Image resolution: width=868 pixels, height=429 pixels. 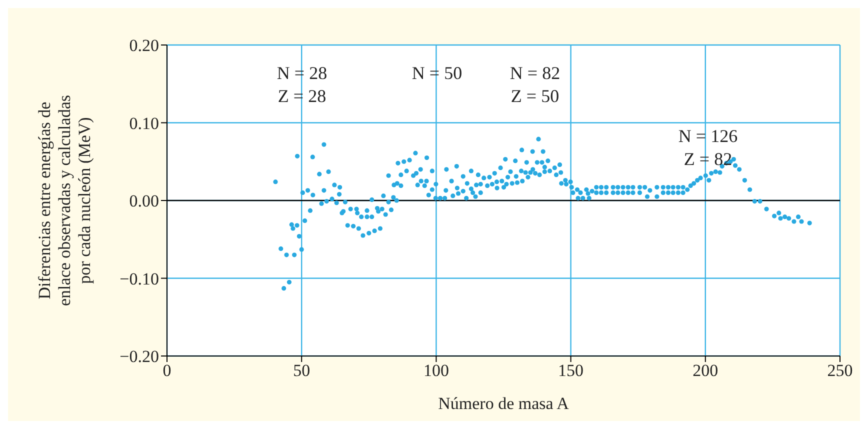 What do you see at coordinates (535, 85) in the screenshot?
I see `annotation: N = 82 Z = 50` at bounding box center [535, 85].